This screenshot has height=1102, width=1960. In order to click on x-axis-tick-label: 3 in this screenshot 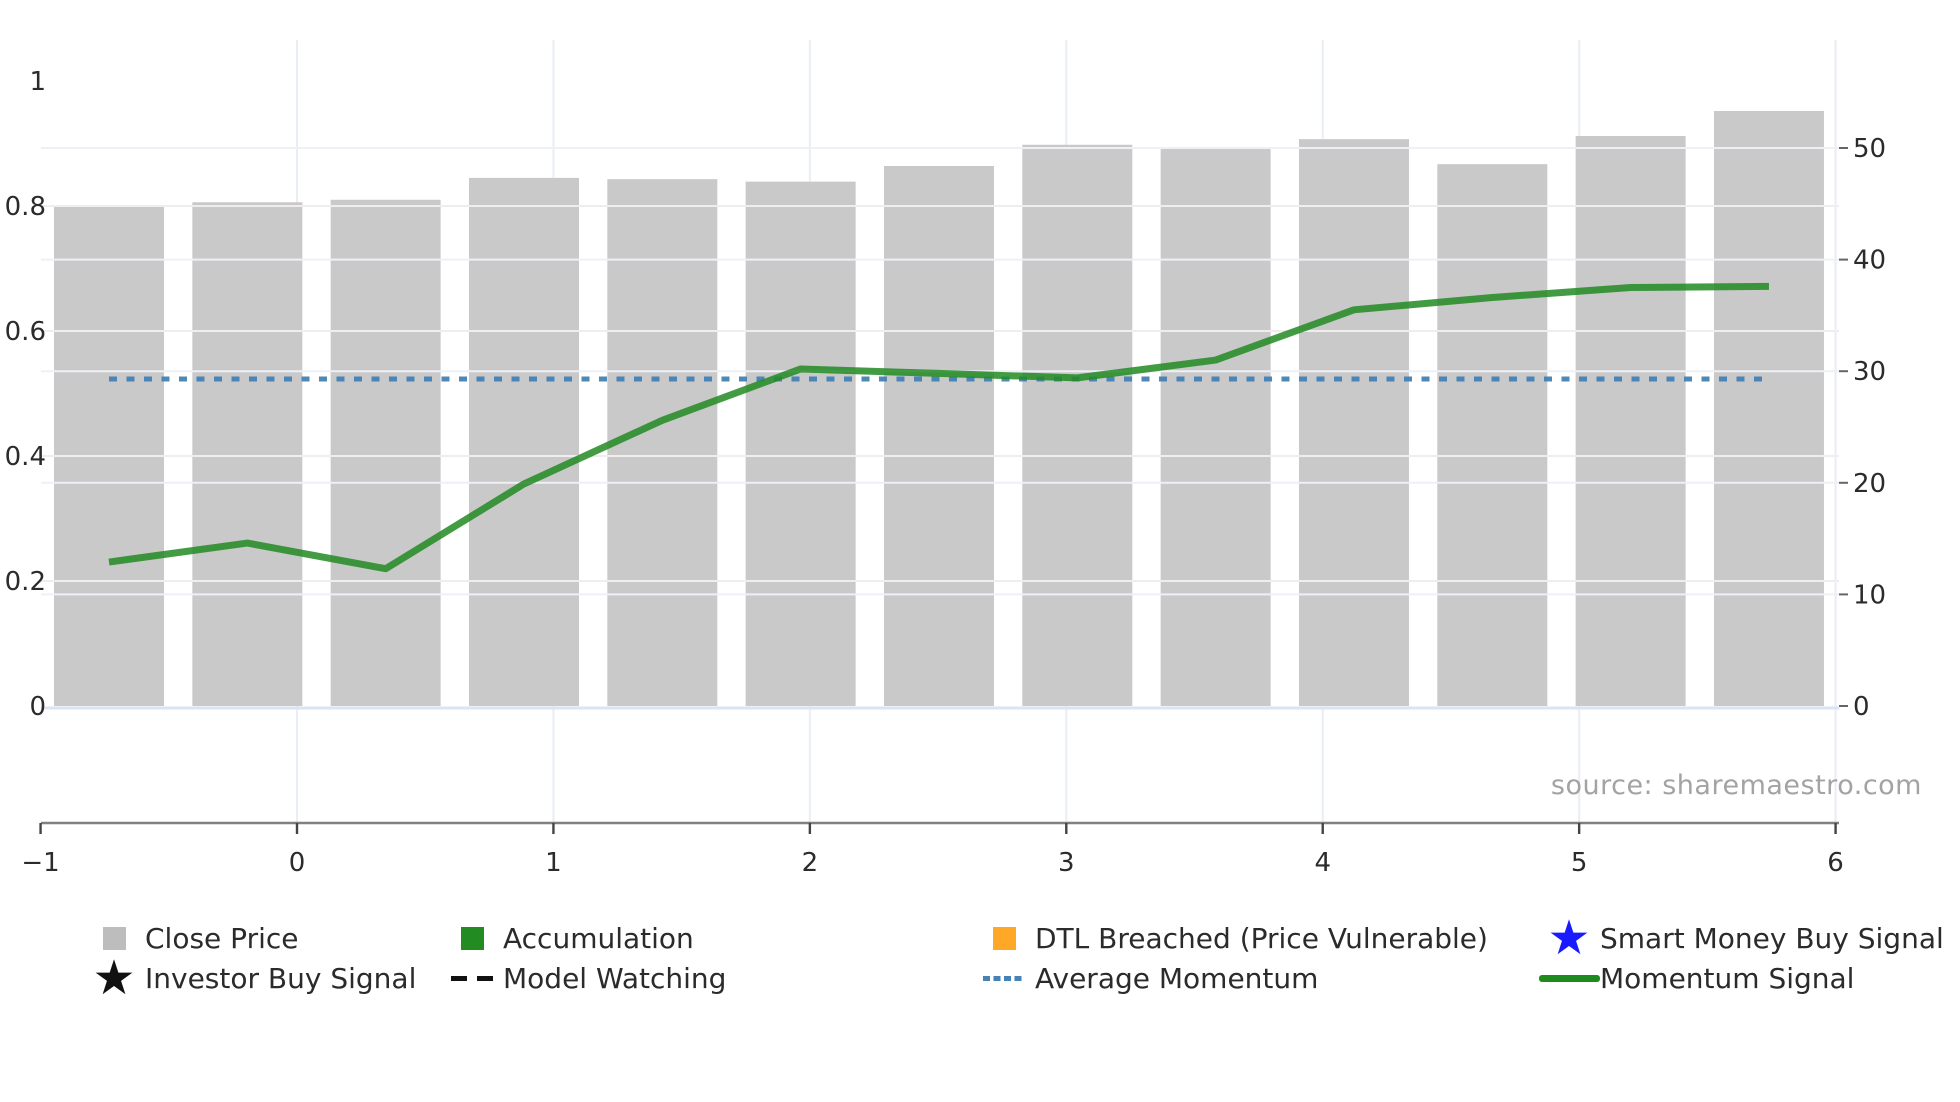, I will do `click(1066, 863)`.